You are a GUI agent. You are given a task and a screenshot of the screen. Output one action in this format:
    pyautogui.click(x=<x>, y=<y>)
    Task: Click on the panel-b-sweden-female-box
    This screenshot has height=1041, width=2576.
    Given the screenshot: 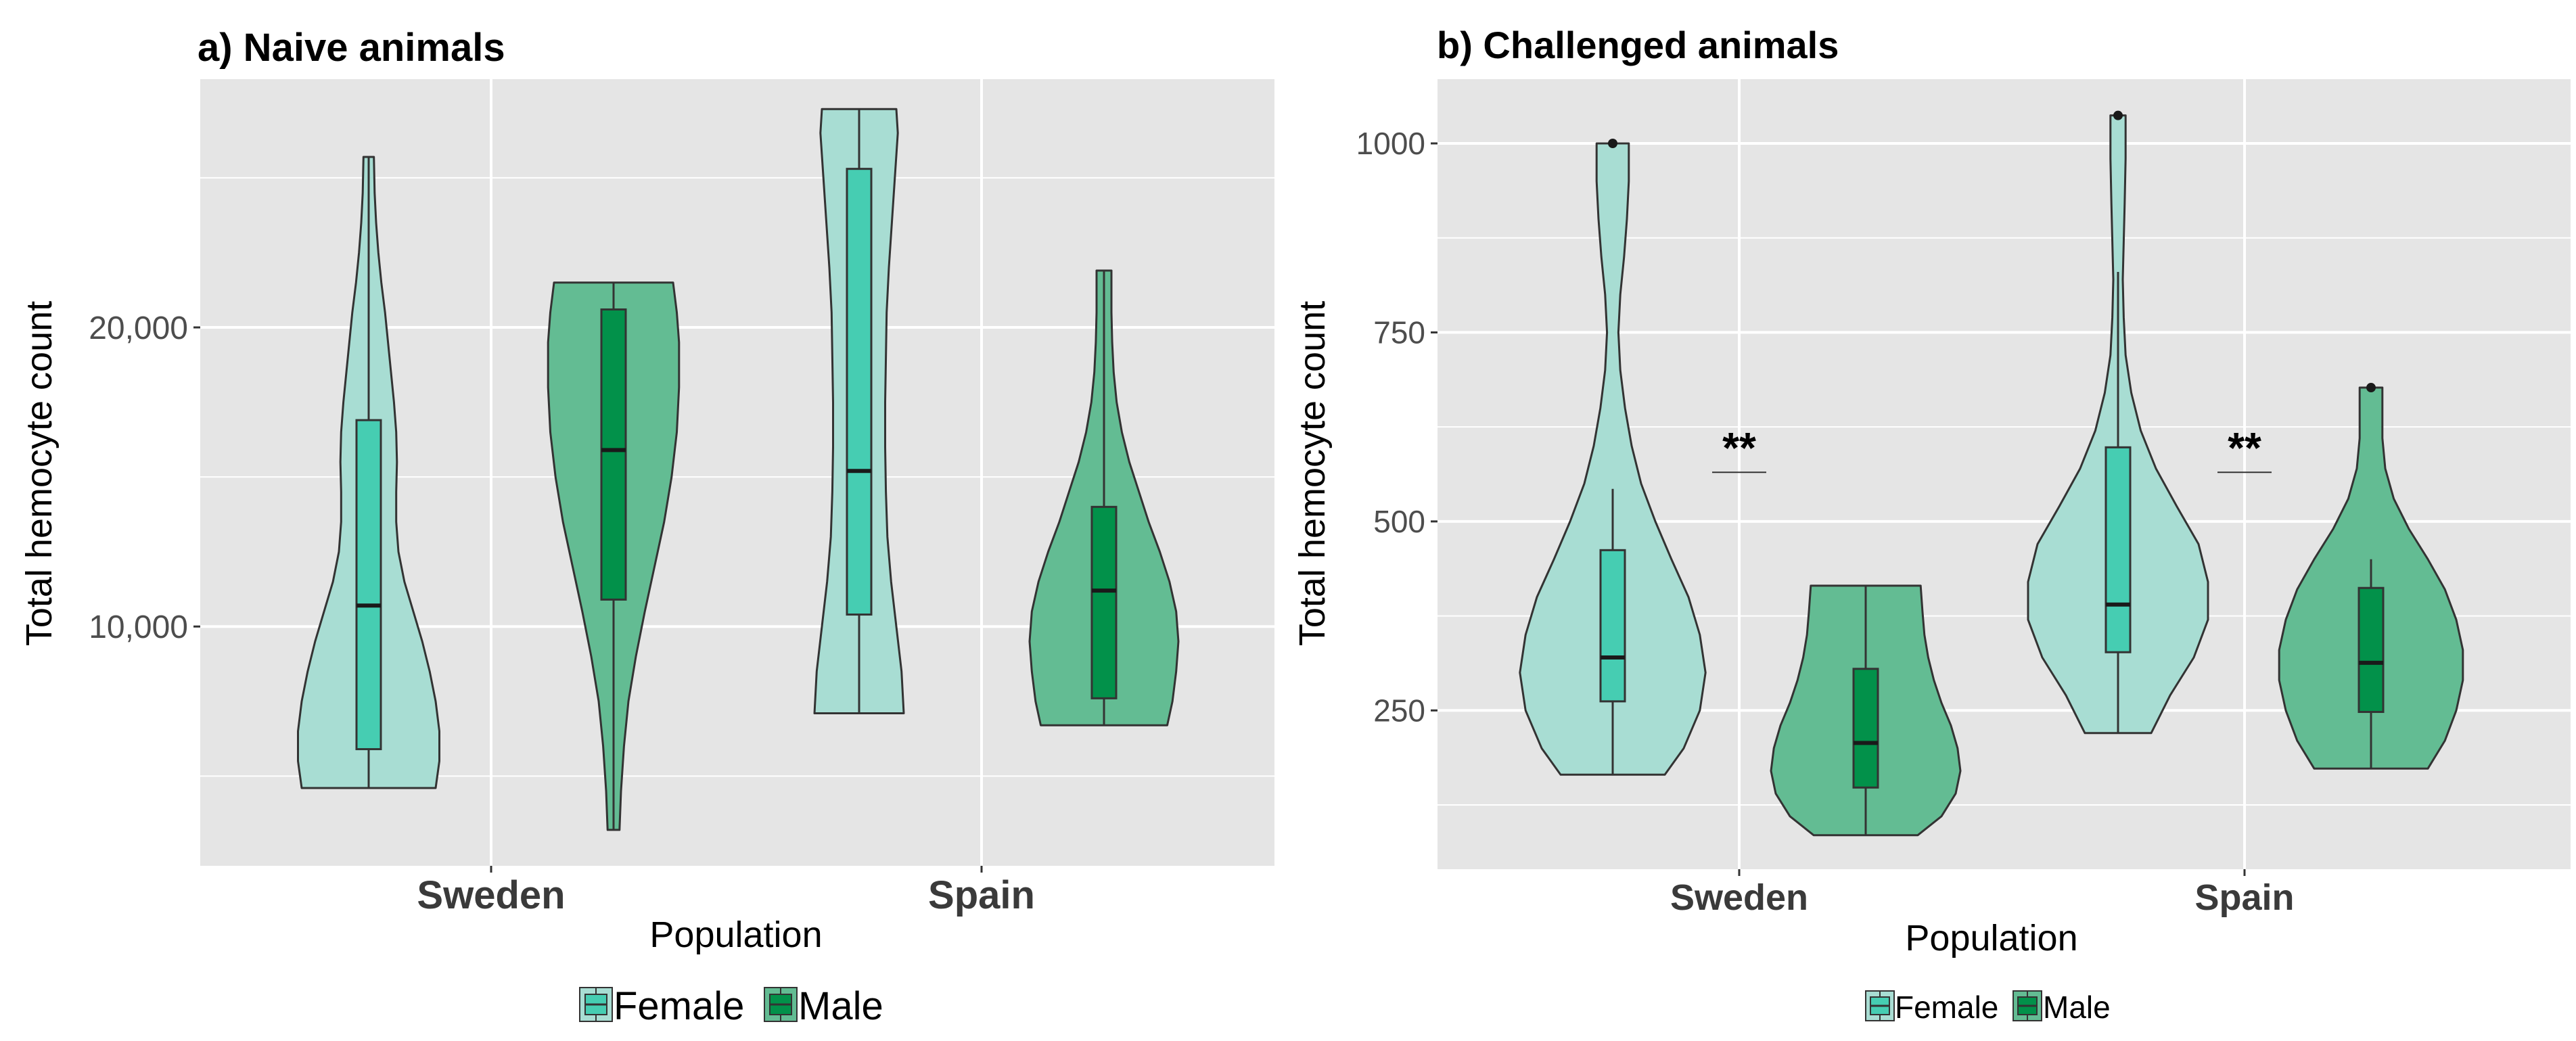 What is the action you would take?
    pyautogui.click(x=1612, y=626)
    